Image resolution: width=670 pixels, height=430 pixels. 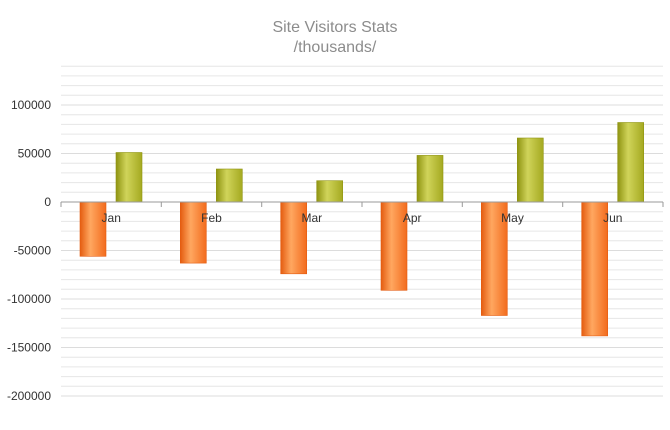 What do you see at coordinates (111, 218) in the screenshot?
I see `x-category-label: Jan` at bounding box center [111, 218].